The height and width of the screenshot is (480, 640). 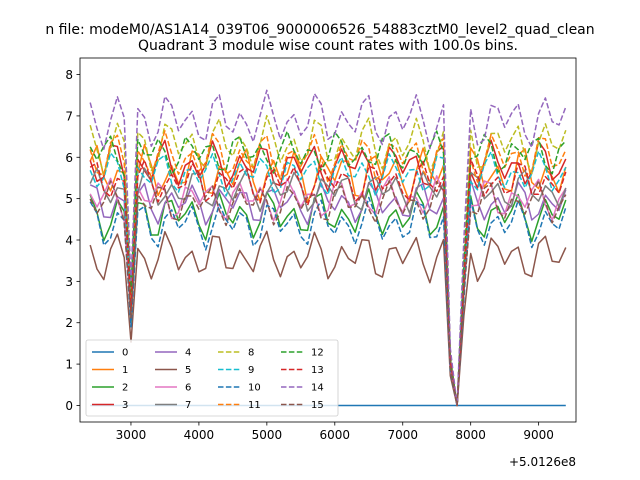 What do you see at coordinates (69, 365) in the screenshot?
I see `y-tick-label: 1` at bounding box center [69, 365].